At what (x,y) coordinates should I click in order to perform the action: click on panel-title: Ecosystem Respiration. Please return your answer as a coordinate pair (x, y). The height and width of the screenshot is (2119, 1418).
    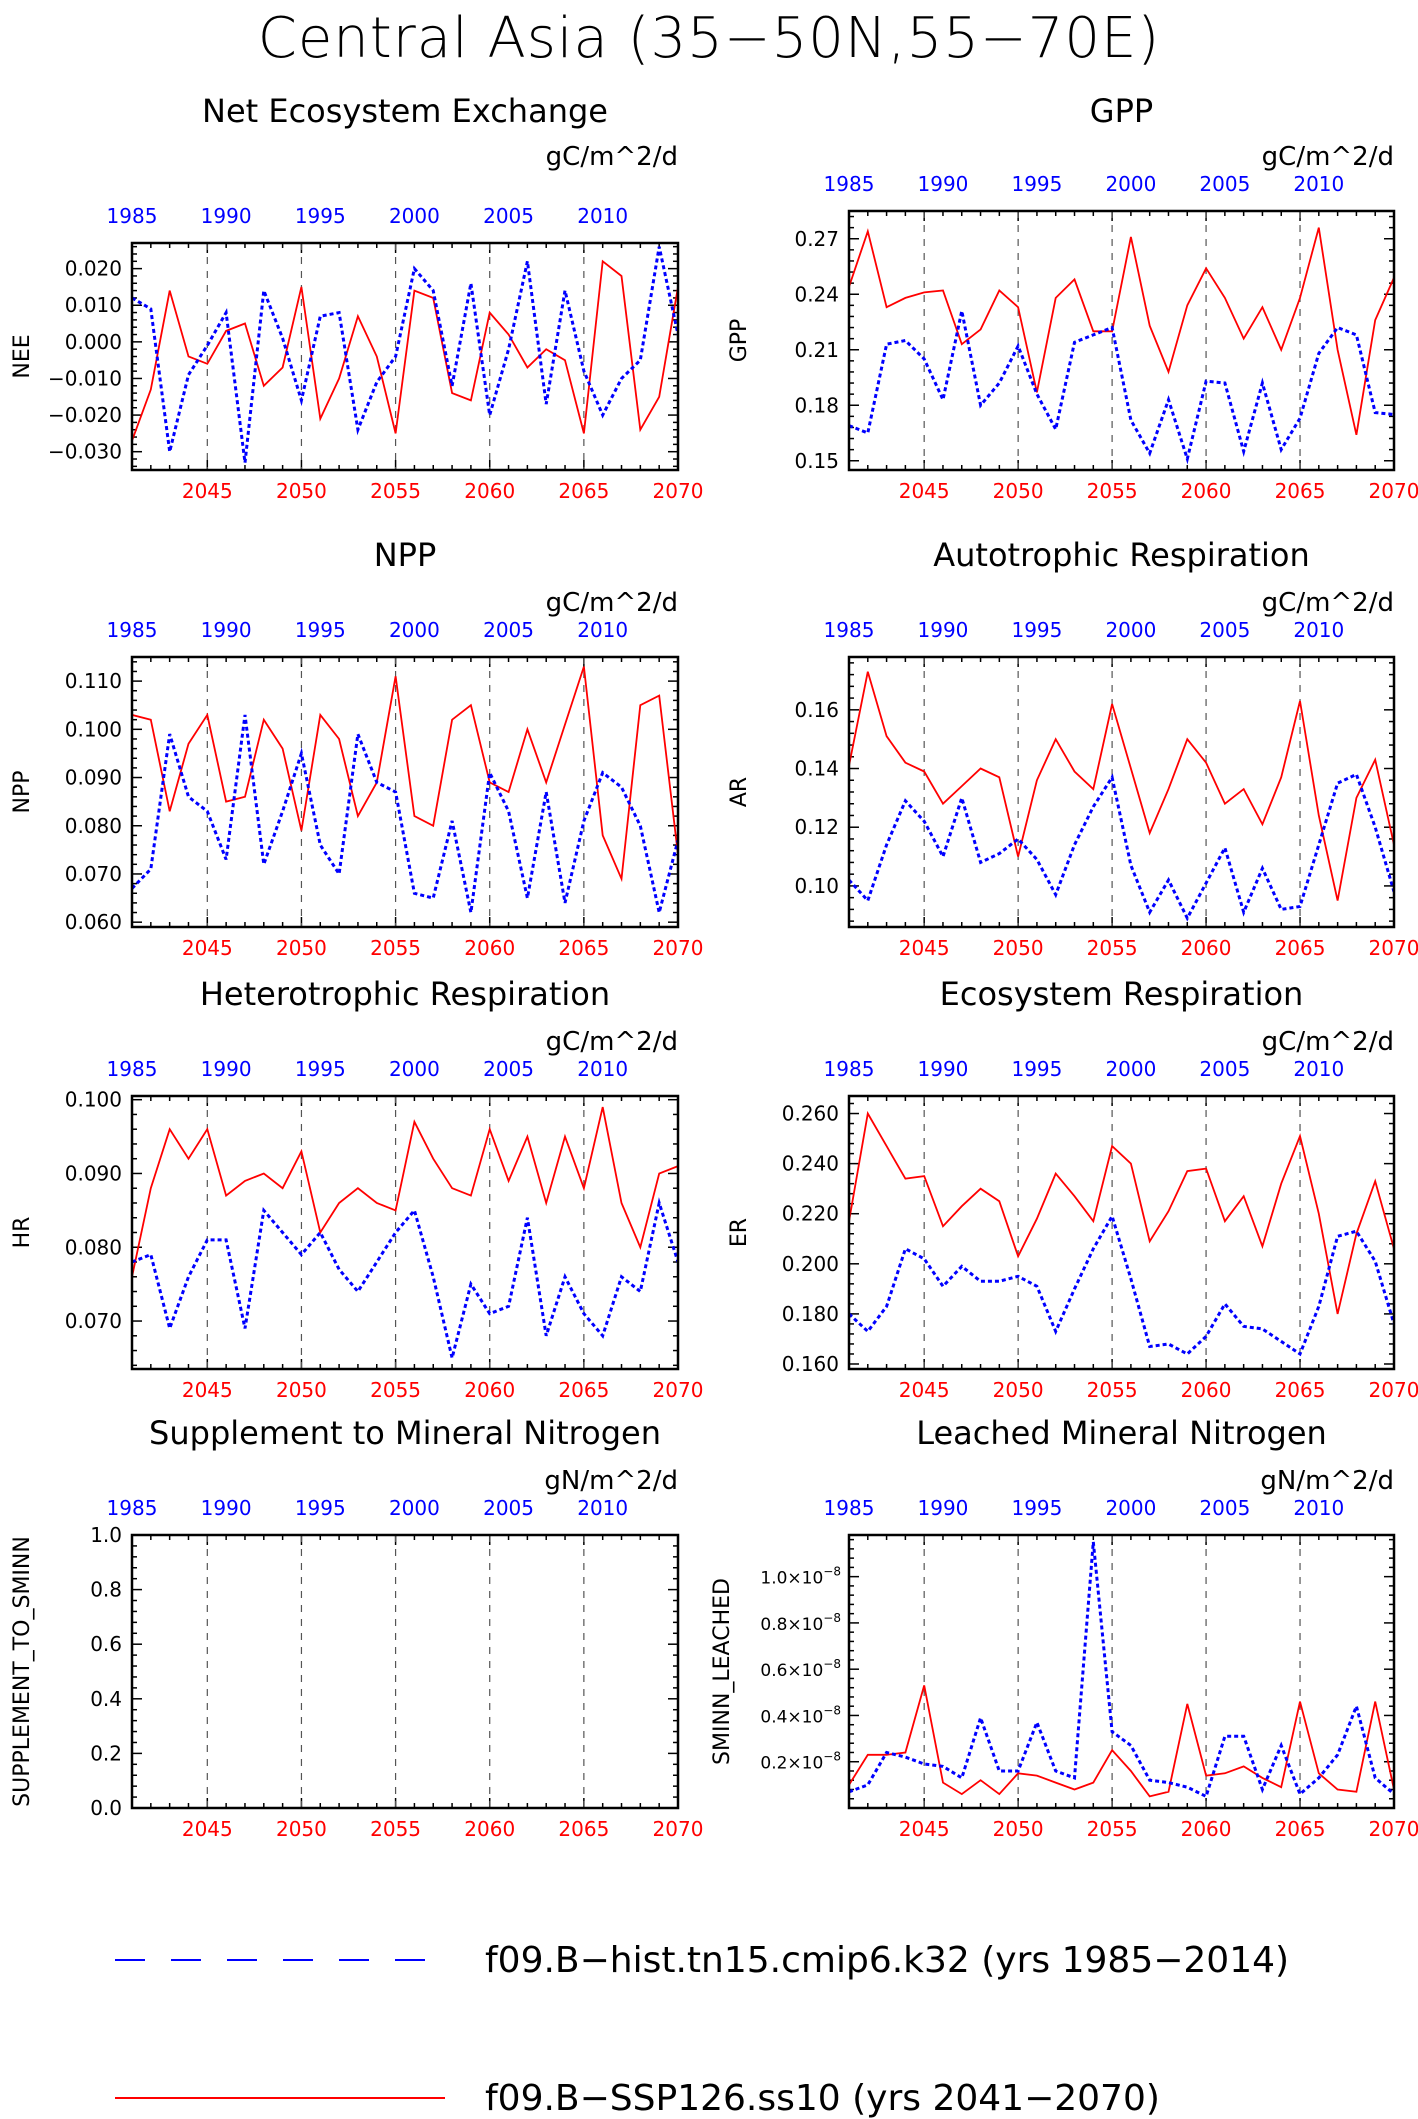
    Looking at the image, I should click on (1122, 994).